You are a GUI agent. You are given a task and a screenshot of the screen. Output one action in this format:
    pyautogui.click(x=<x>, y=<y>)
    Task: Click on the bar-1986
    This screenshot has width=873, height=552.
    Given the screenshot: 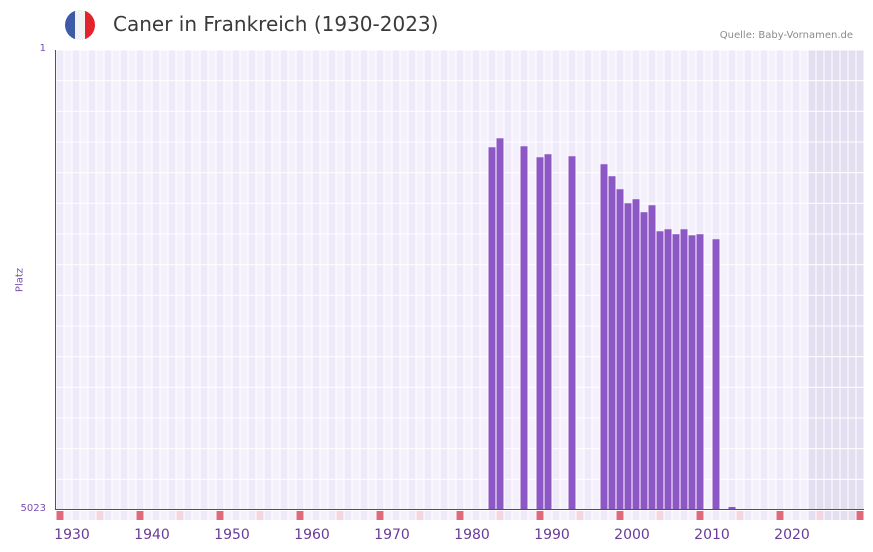 What is the action you would take?
    pyautogui.click(x=524, y=328)
    